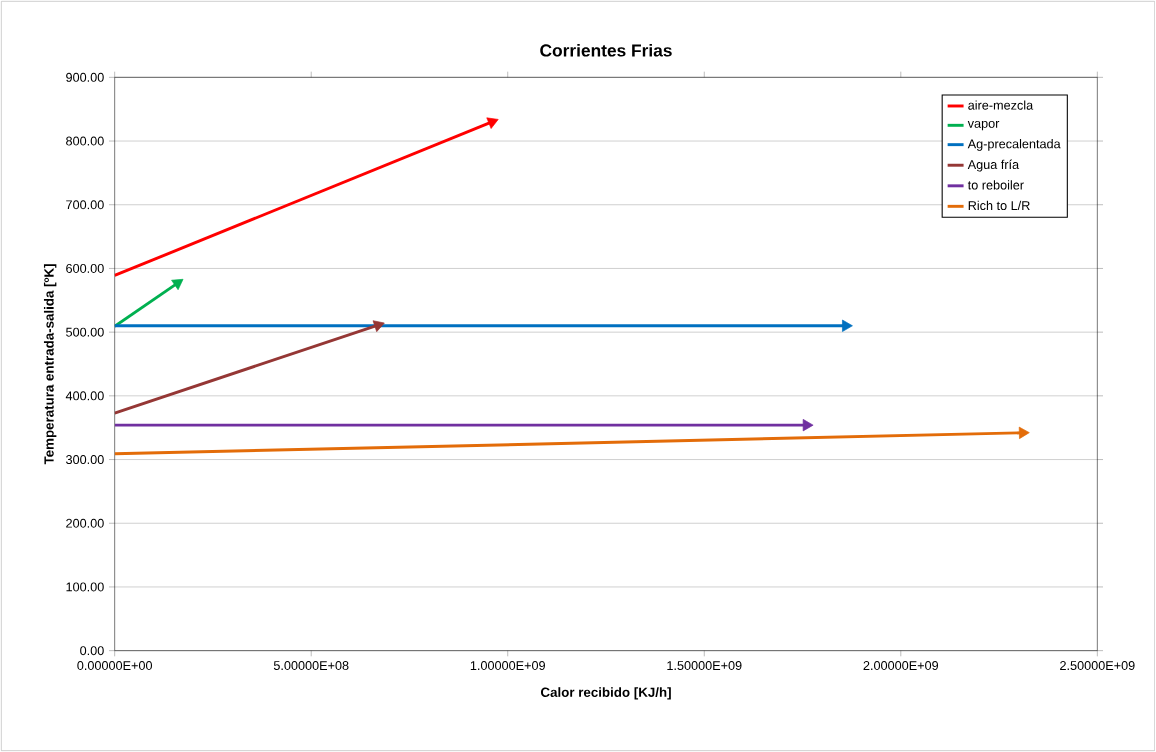 The height and width of the screenshot is (752, 1156). What do you see at coordinates (85, 587) in the screenshot?
I see `y-tick-label: 100.00` at bounding box center [85, 587].